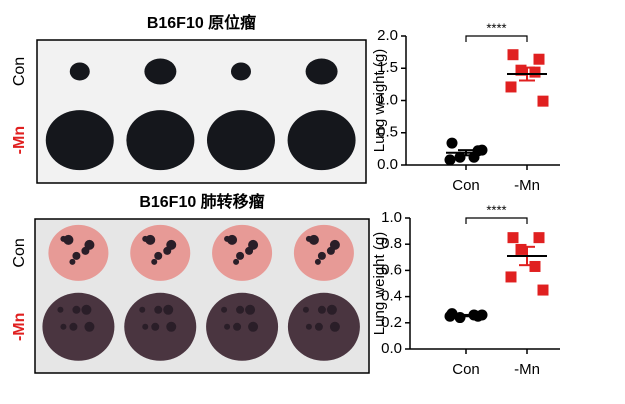 The image size is (625, 404). What do you see at coordinates (201, 201) in the screenshot?
I see `panel-title: B16F10 肺转移瘤` at bounding box center [201, 201].